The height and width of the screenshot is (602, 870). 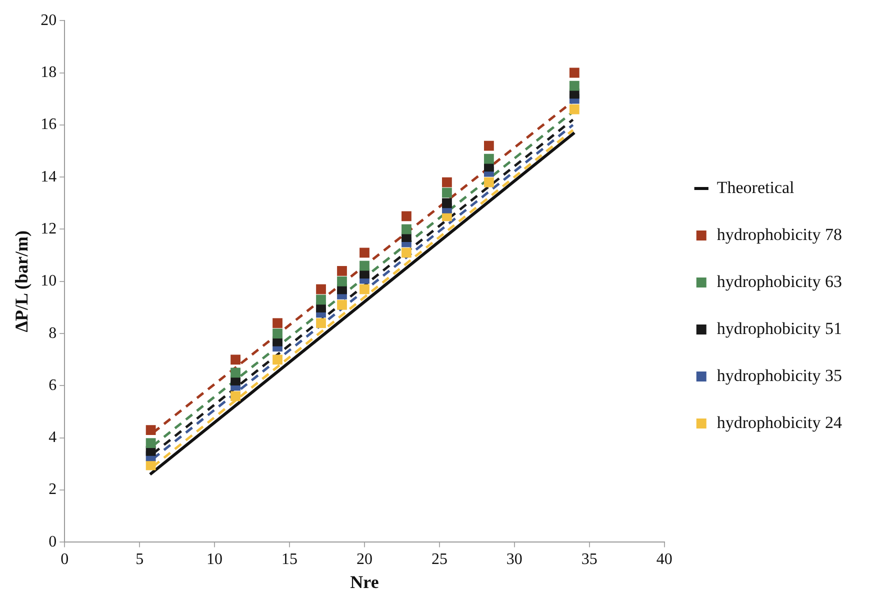 I want to click on y-tick-label: 16, so click(x=48, y=125).